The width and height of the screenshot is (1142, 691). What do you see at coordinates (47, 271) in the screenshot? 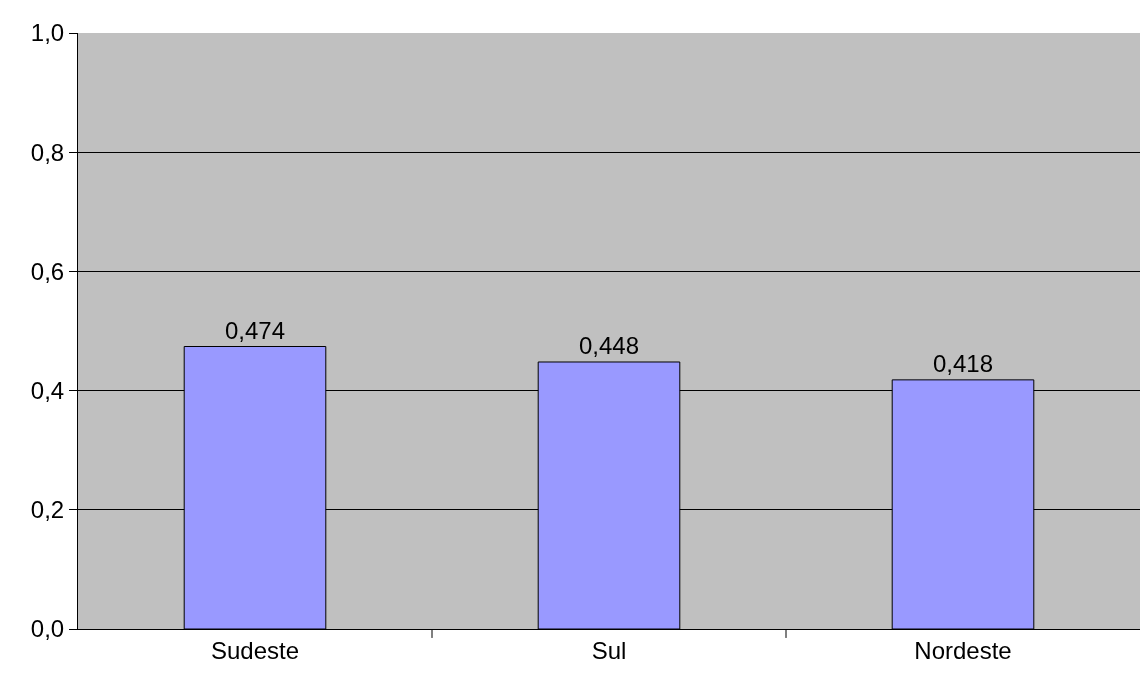
I see `y-tick-label: 0,6` at bounding box center [47, 271].